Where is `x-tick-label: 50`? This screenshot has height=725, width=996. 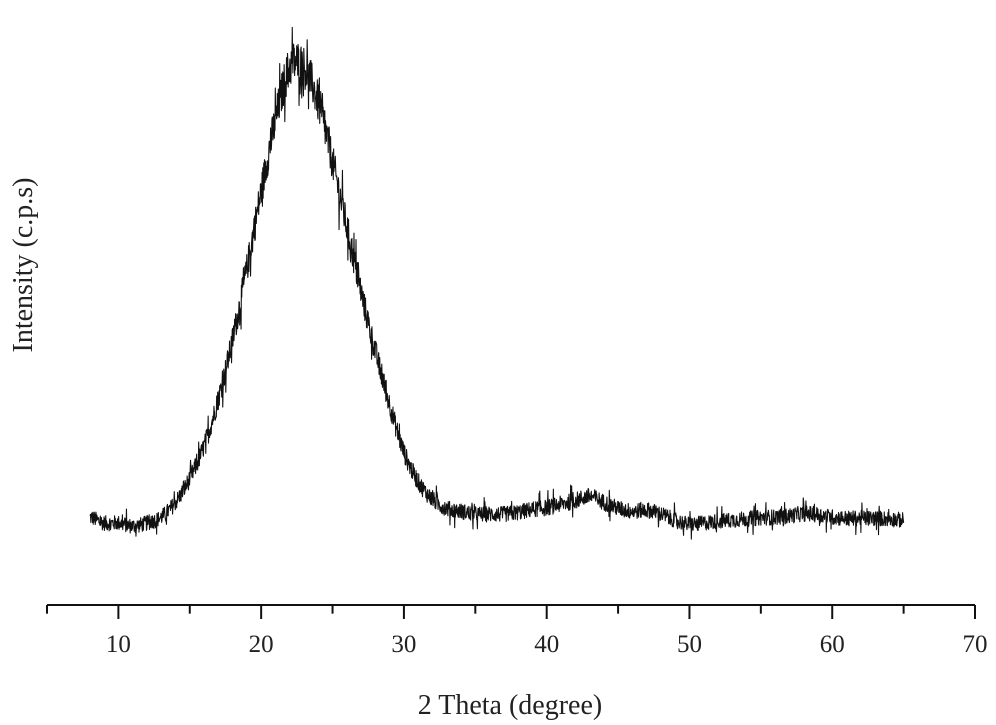 x-tick-label: 50 is located at coordinates (689, 644).